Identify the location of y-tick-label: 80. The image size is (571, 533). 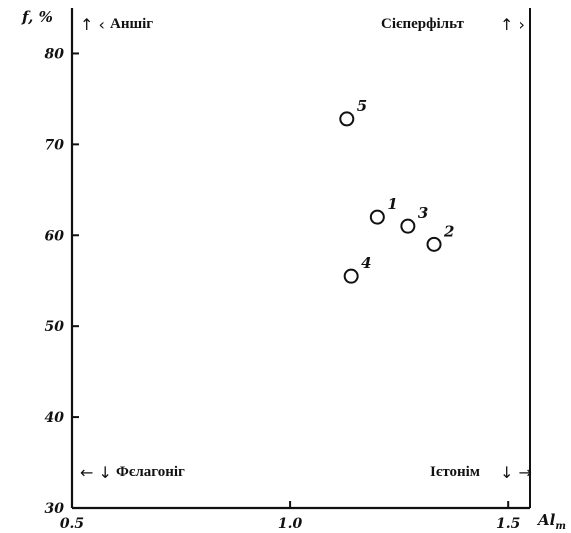
(55, 54).